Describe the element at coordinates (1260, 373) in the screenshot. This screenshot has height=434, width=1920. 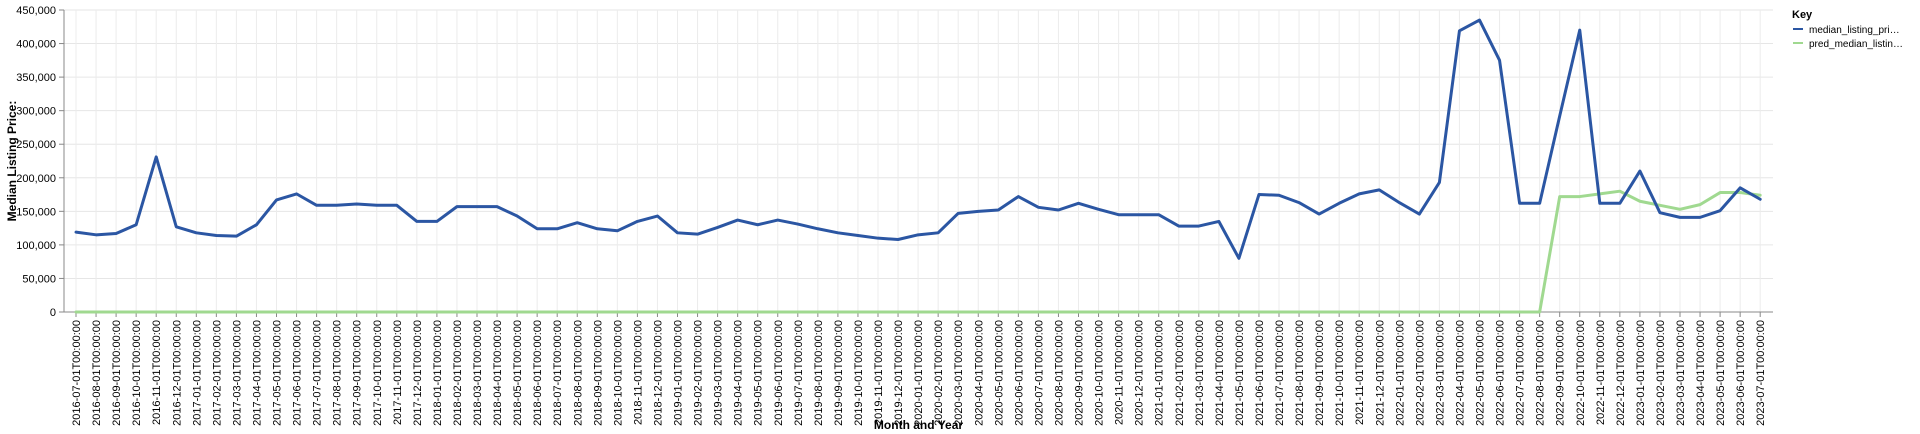
I see `x-tick-label: 2021-06-01T00:00:00` at that location.